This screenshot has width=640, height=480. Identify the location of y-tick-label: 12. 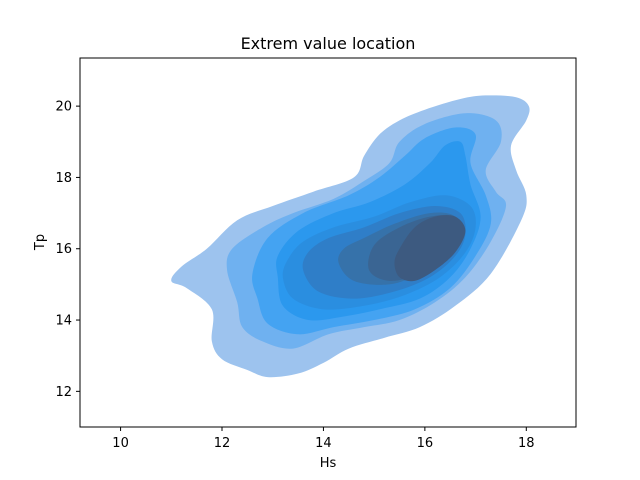
(63, 392).